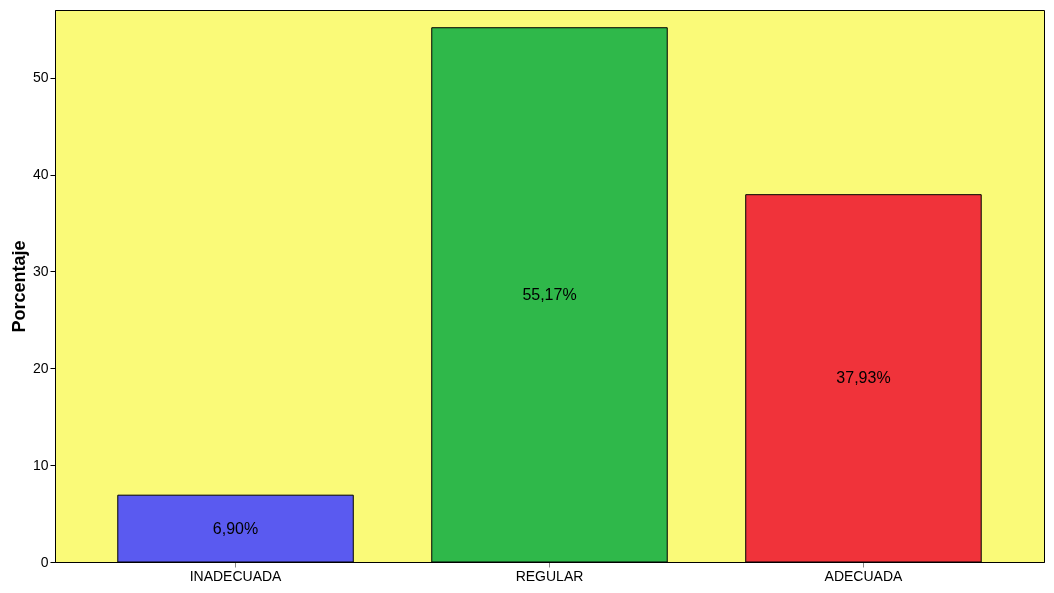  Describe the element at coordinates (549, 575) in the screenshot. I see `x-tick-label: REGULAR` at that location.